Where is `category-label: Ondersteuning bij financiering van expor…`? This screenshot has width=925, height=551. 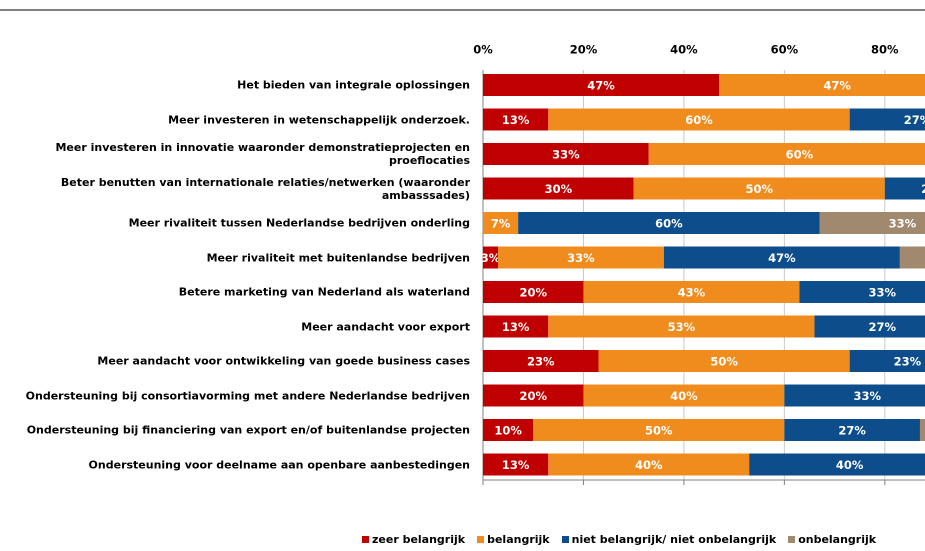
category-label: Ondersteuning bij financiering van expor… is located at coordinates (248, 430).